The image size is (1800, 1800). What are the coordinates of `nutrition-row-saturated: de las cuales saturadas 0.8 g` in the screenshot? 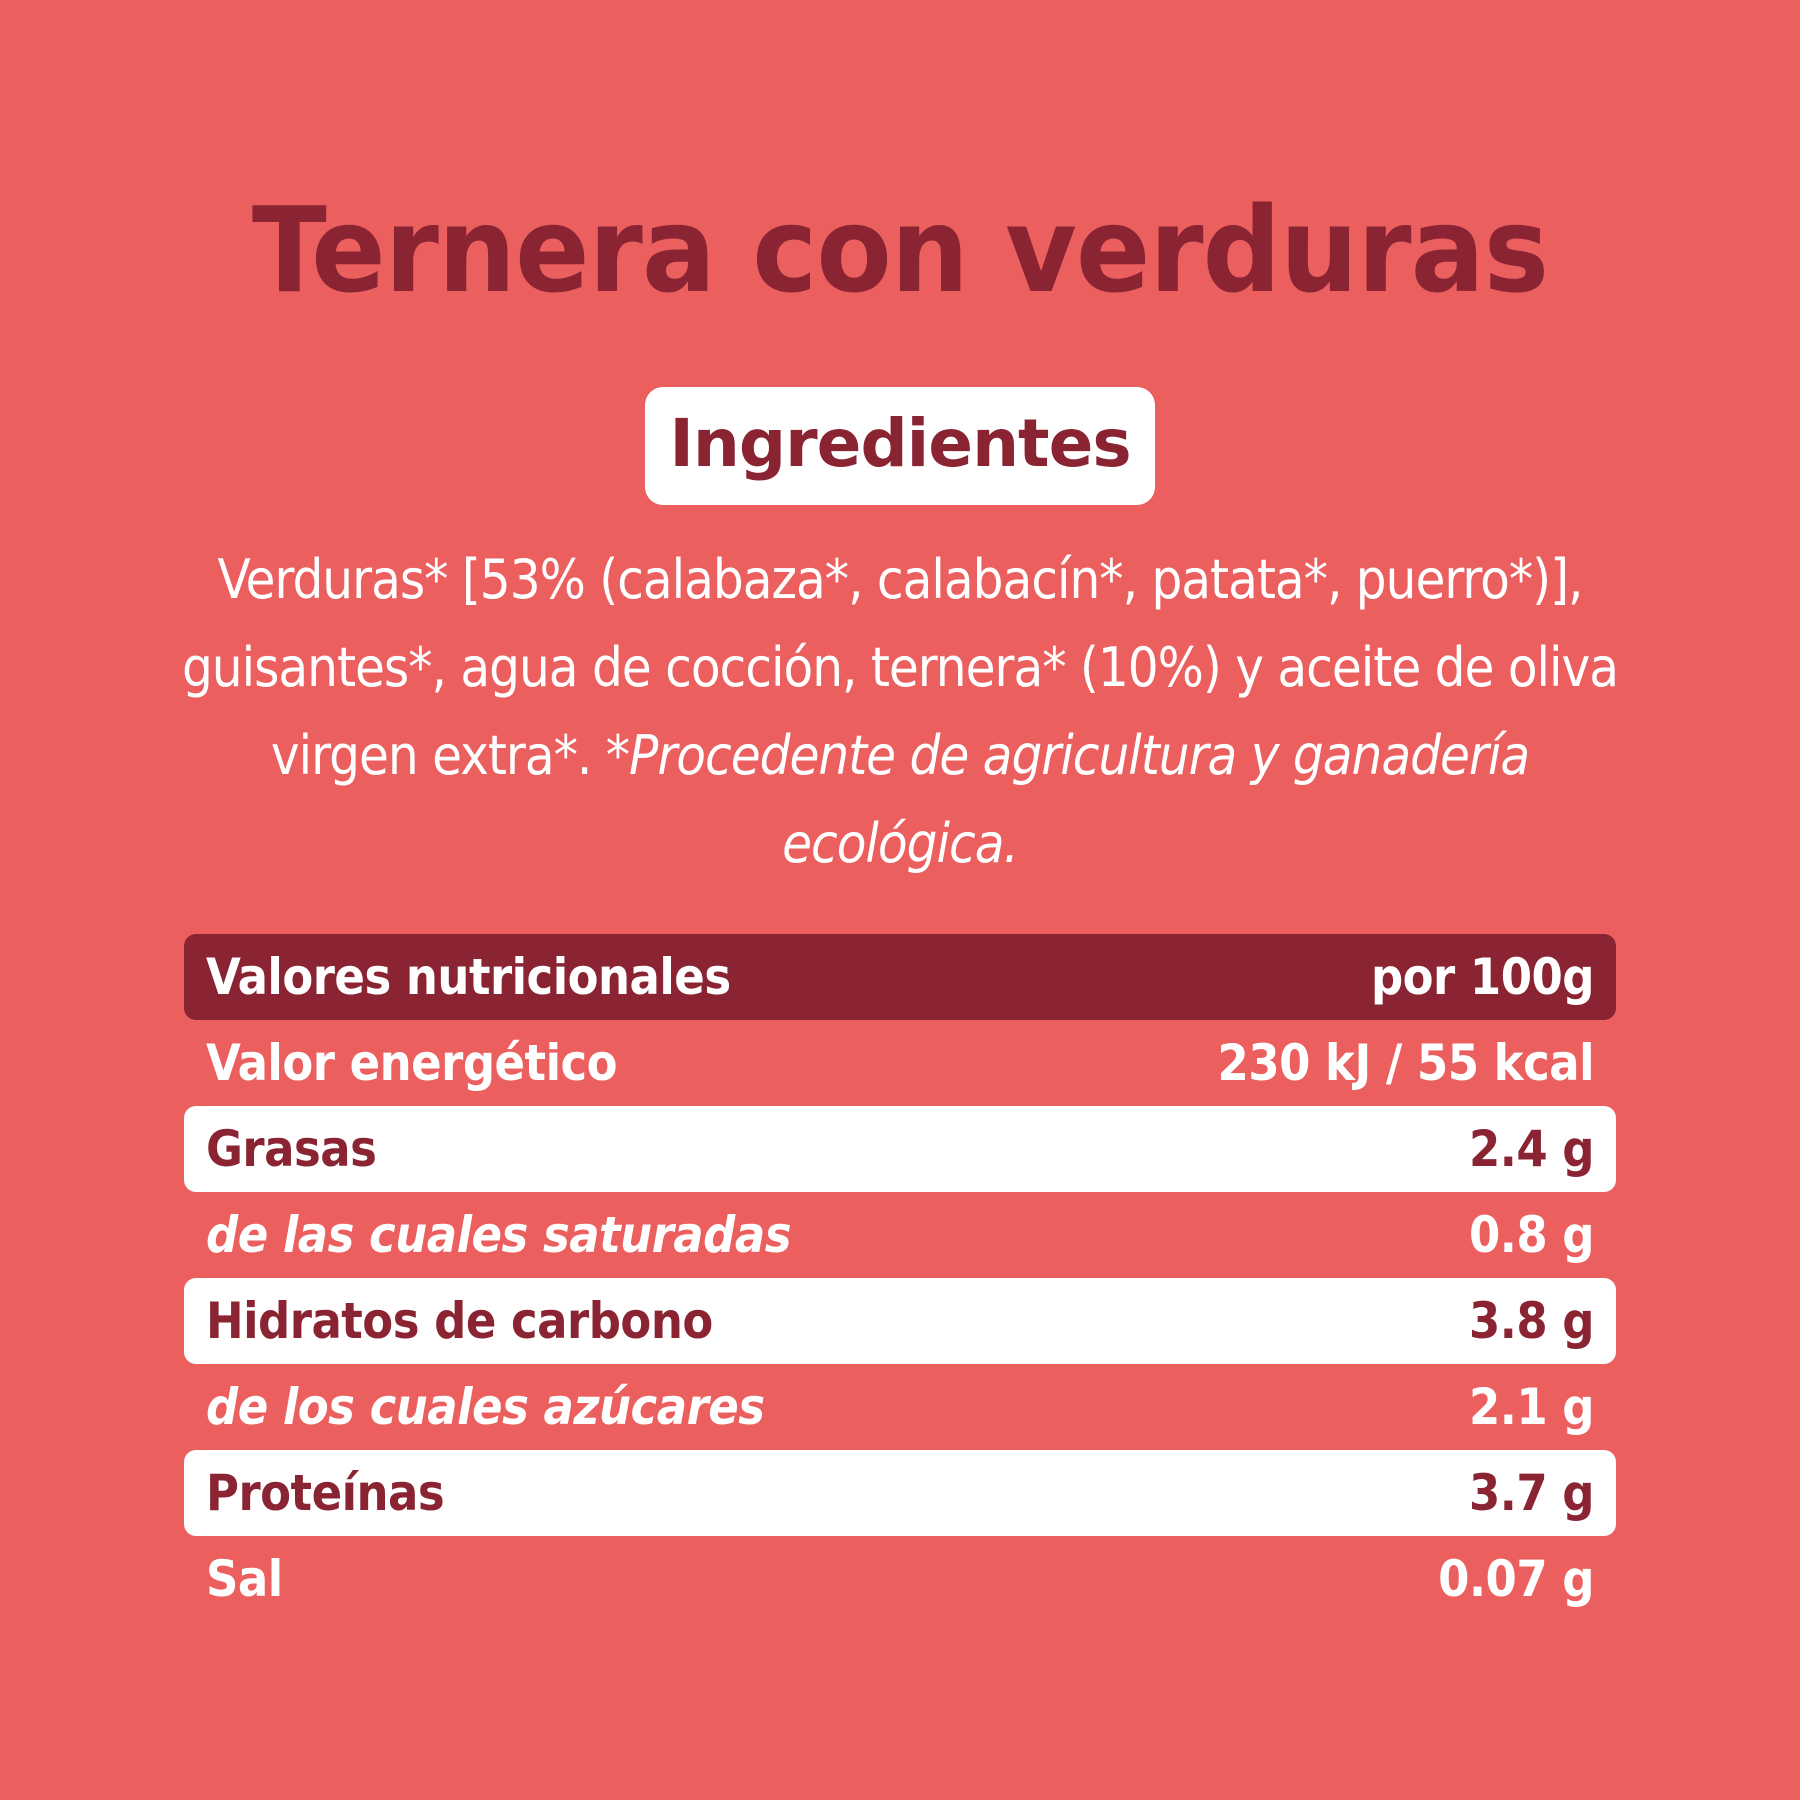 It's located at (900, 1235).